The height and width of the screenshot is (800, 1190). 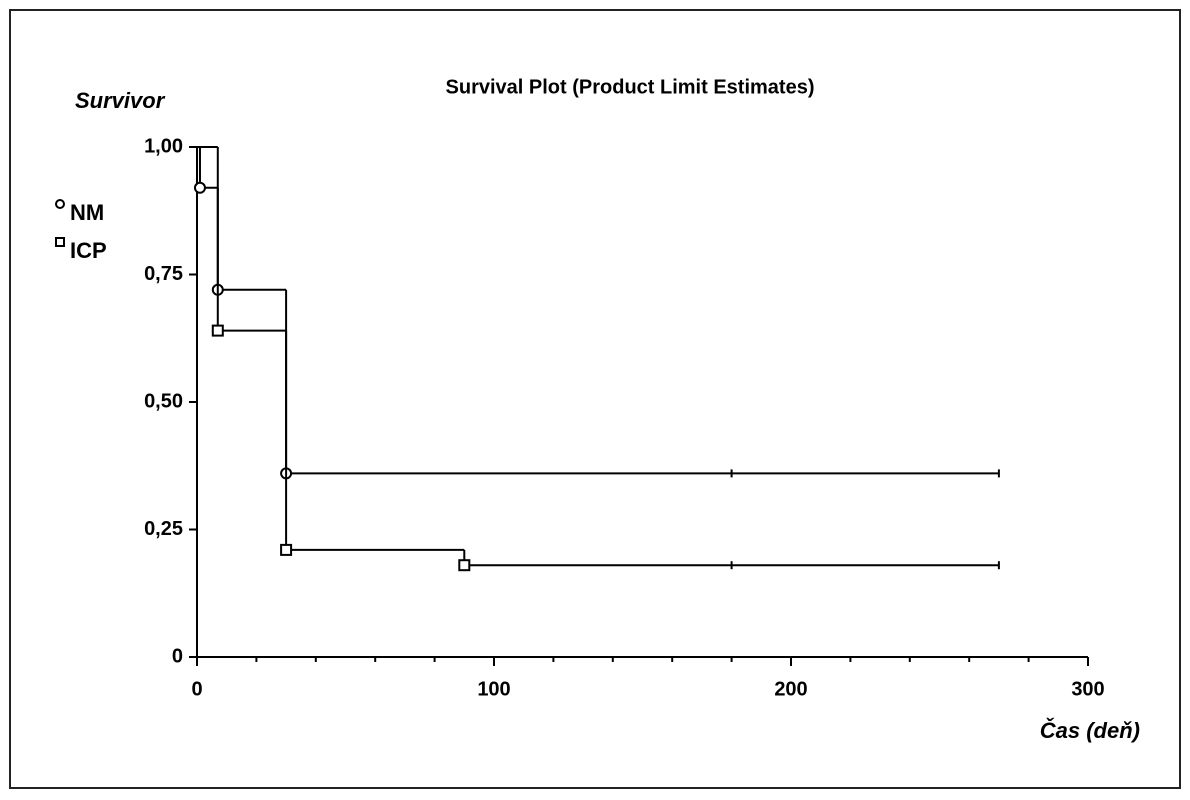 What do you see at coordinates (177, 656) in the screenshot?
I see `y-tick-label: 0` at bounding box center [177, 656].